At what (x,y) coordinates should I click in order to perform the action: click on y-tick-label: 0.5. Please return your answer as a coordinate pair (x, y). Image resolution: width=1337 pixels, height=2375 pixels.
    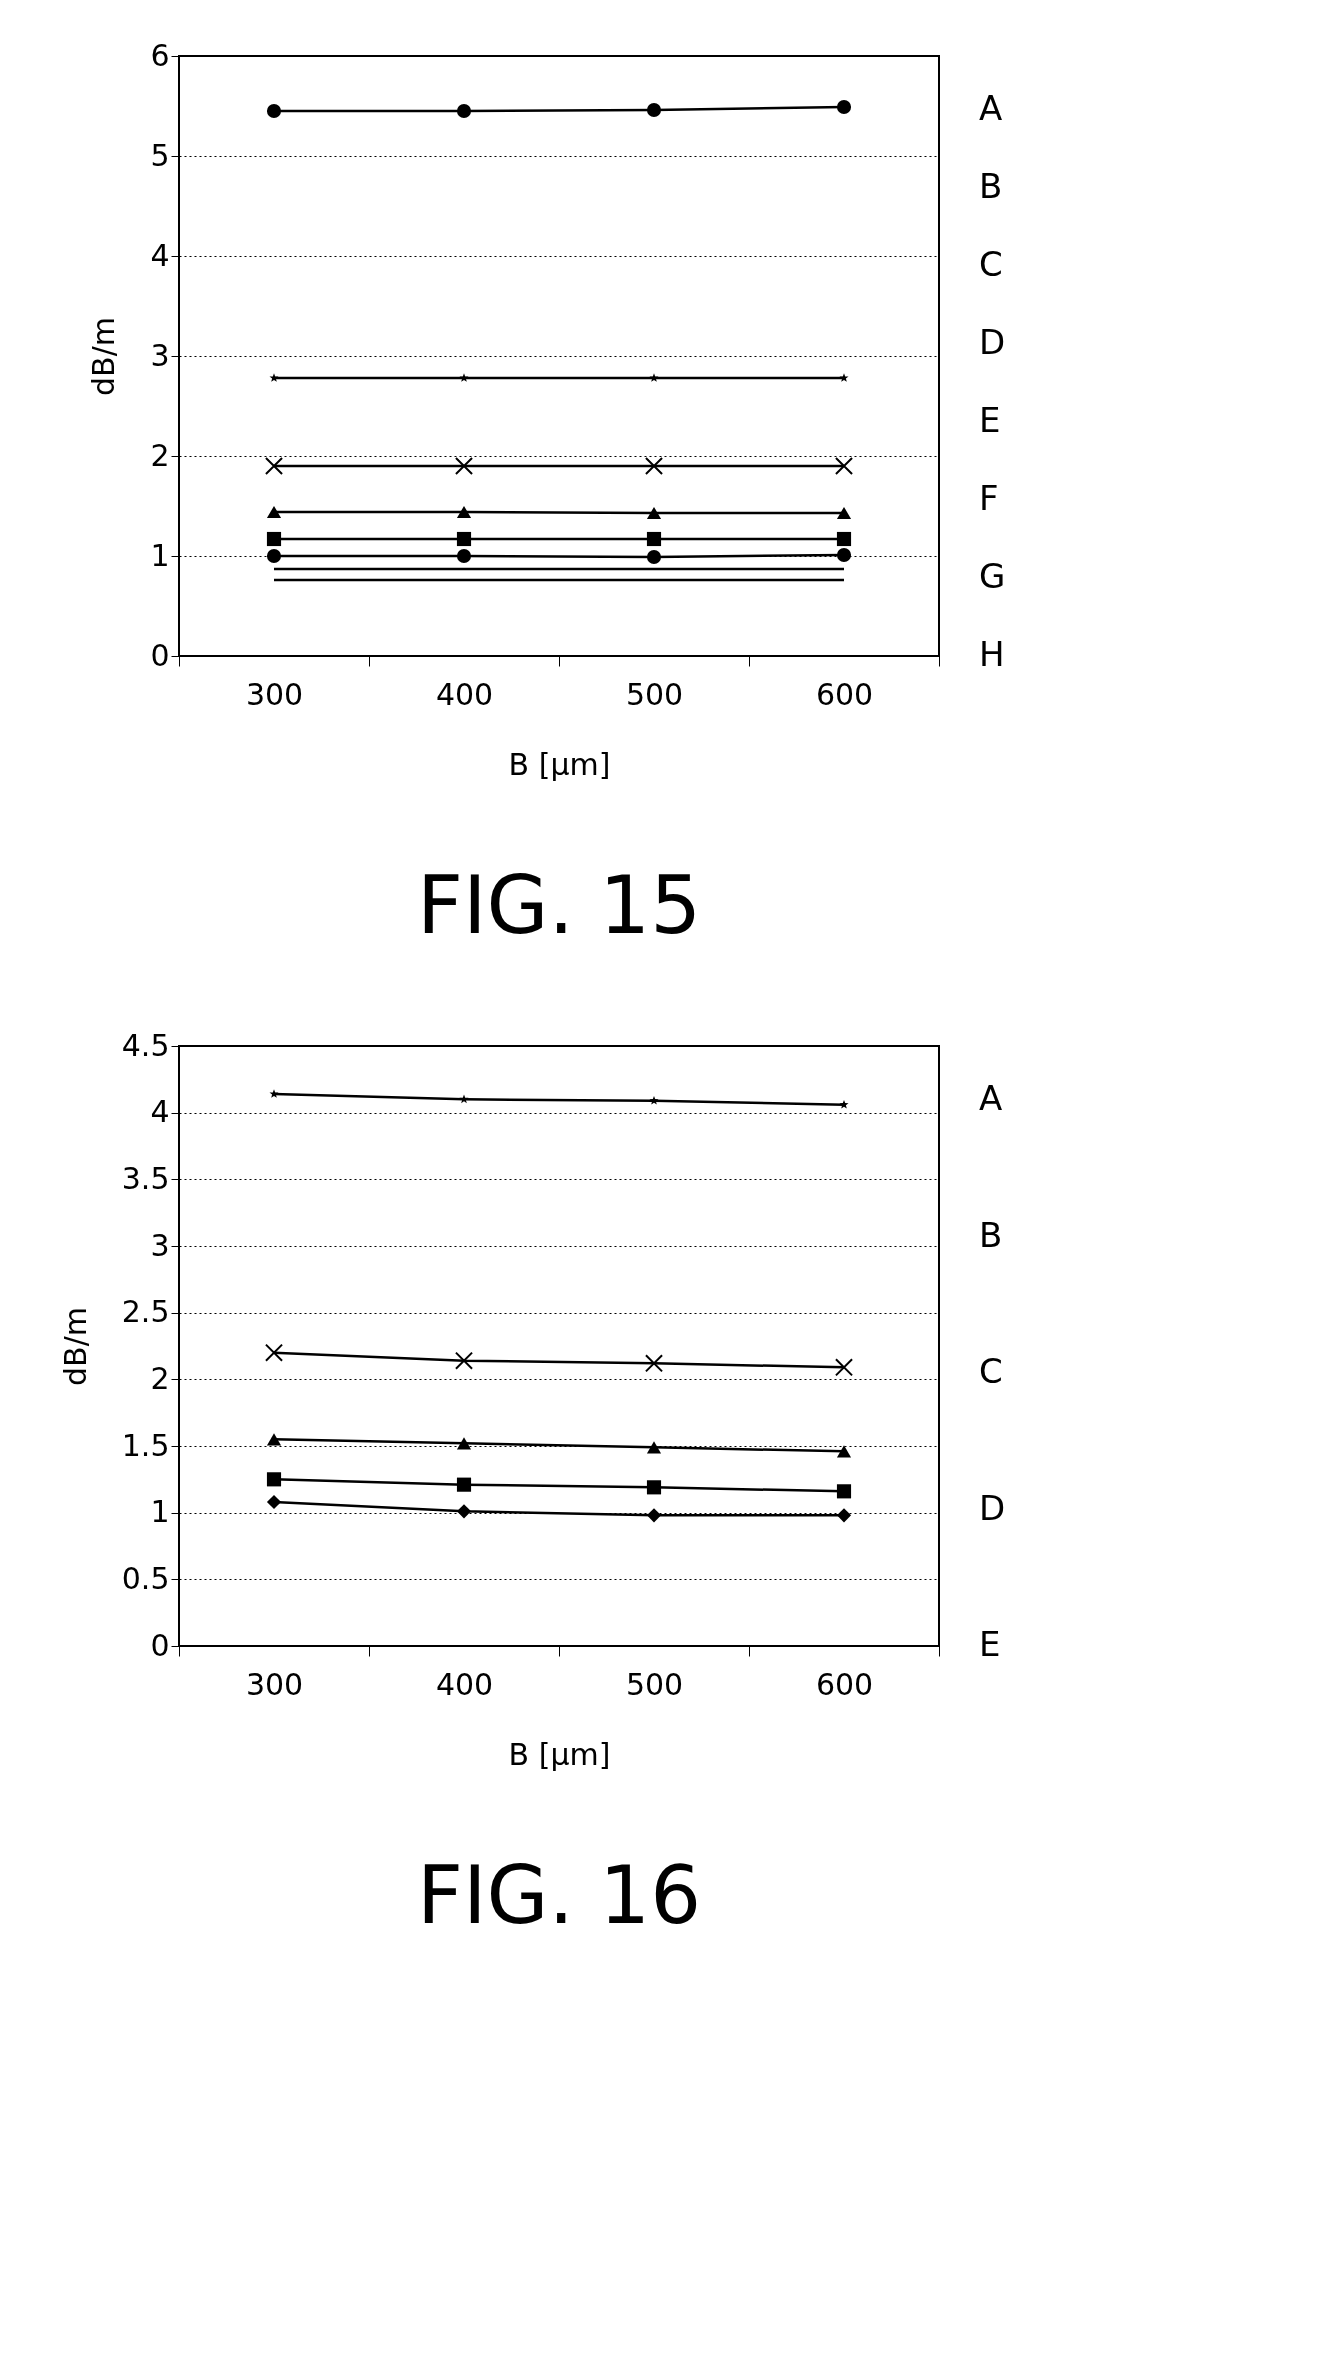
    Looking at the image, I should click on (145, 1578).